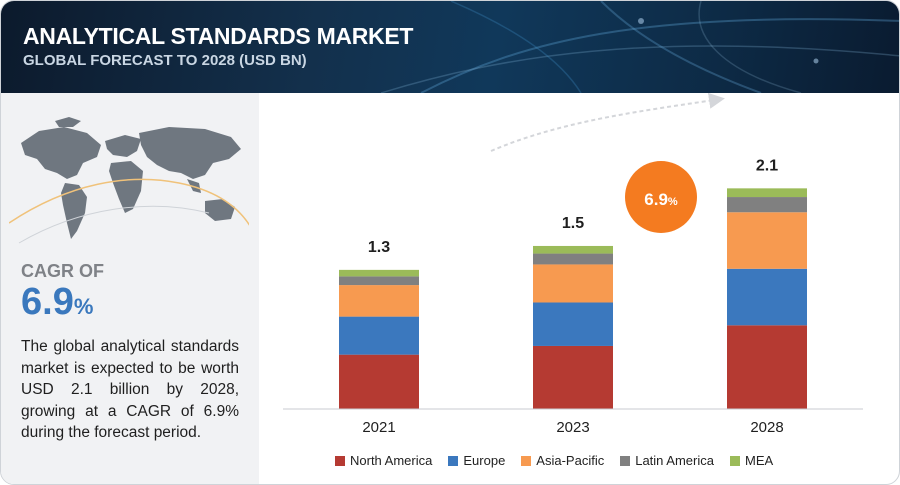 The image size is (900, 485). What do you see at coordinates (484, 460) in the screenshot?
I see `legend-label: Europe` at bounding box center [484, 460].